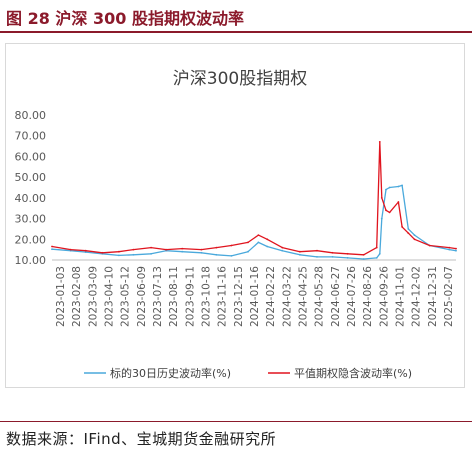 The width and height of the screenshot is (472, 457). Describe the element at coordinates (236, 32) in the screenshot. I see `title-divider` at that location.